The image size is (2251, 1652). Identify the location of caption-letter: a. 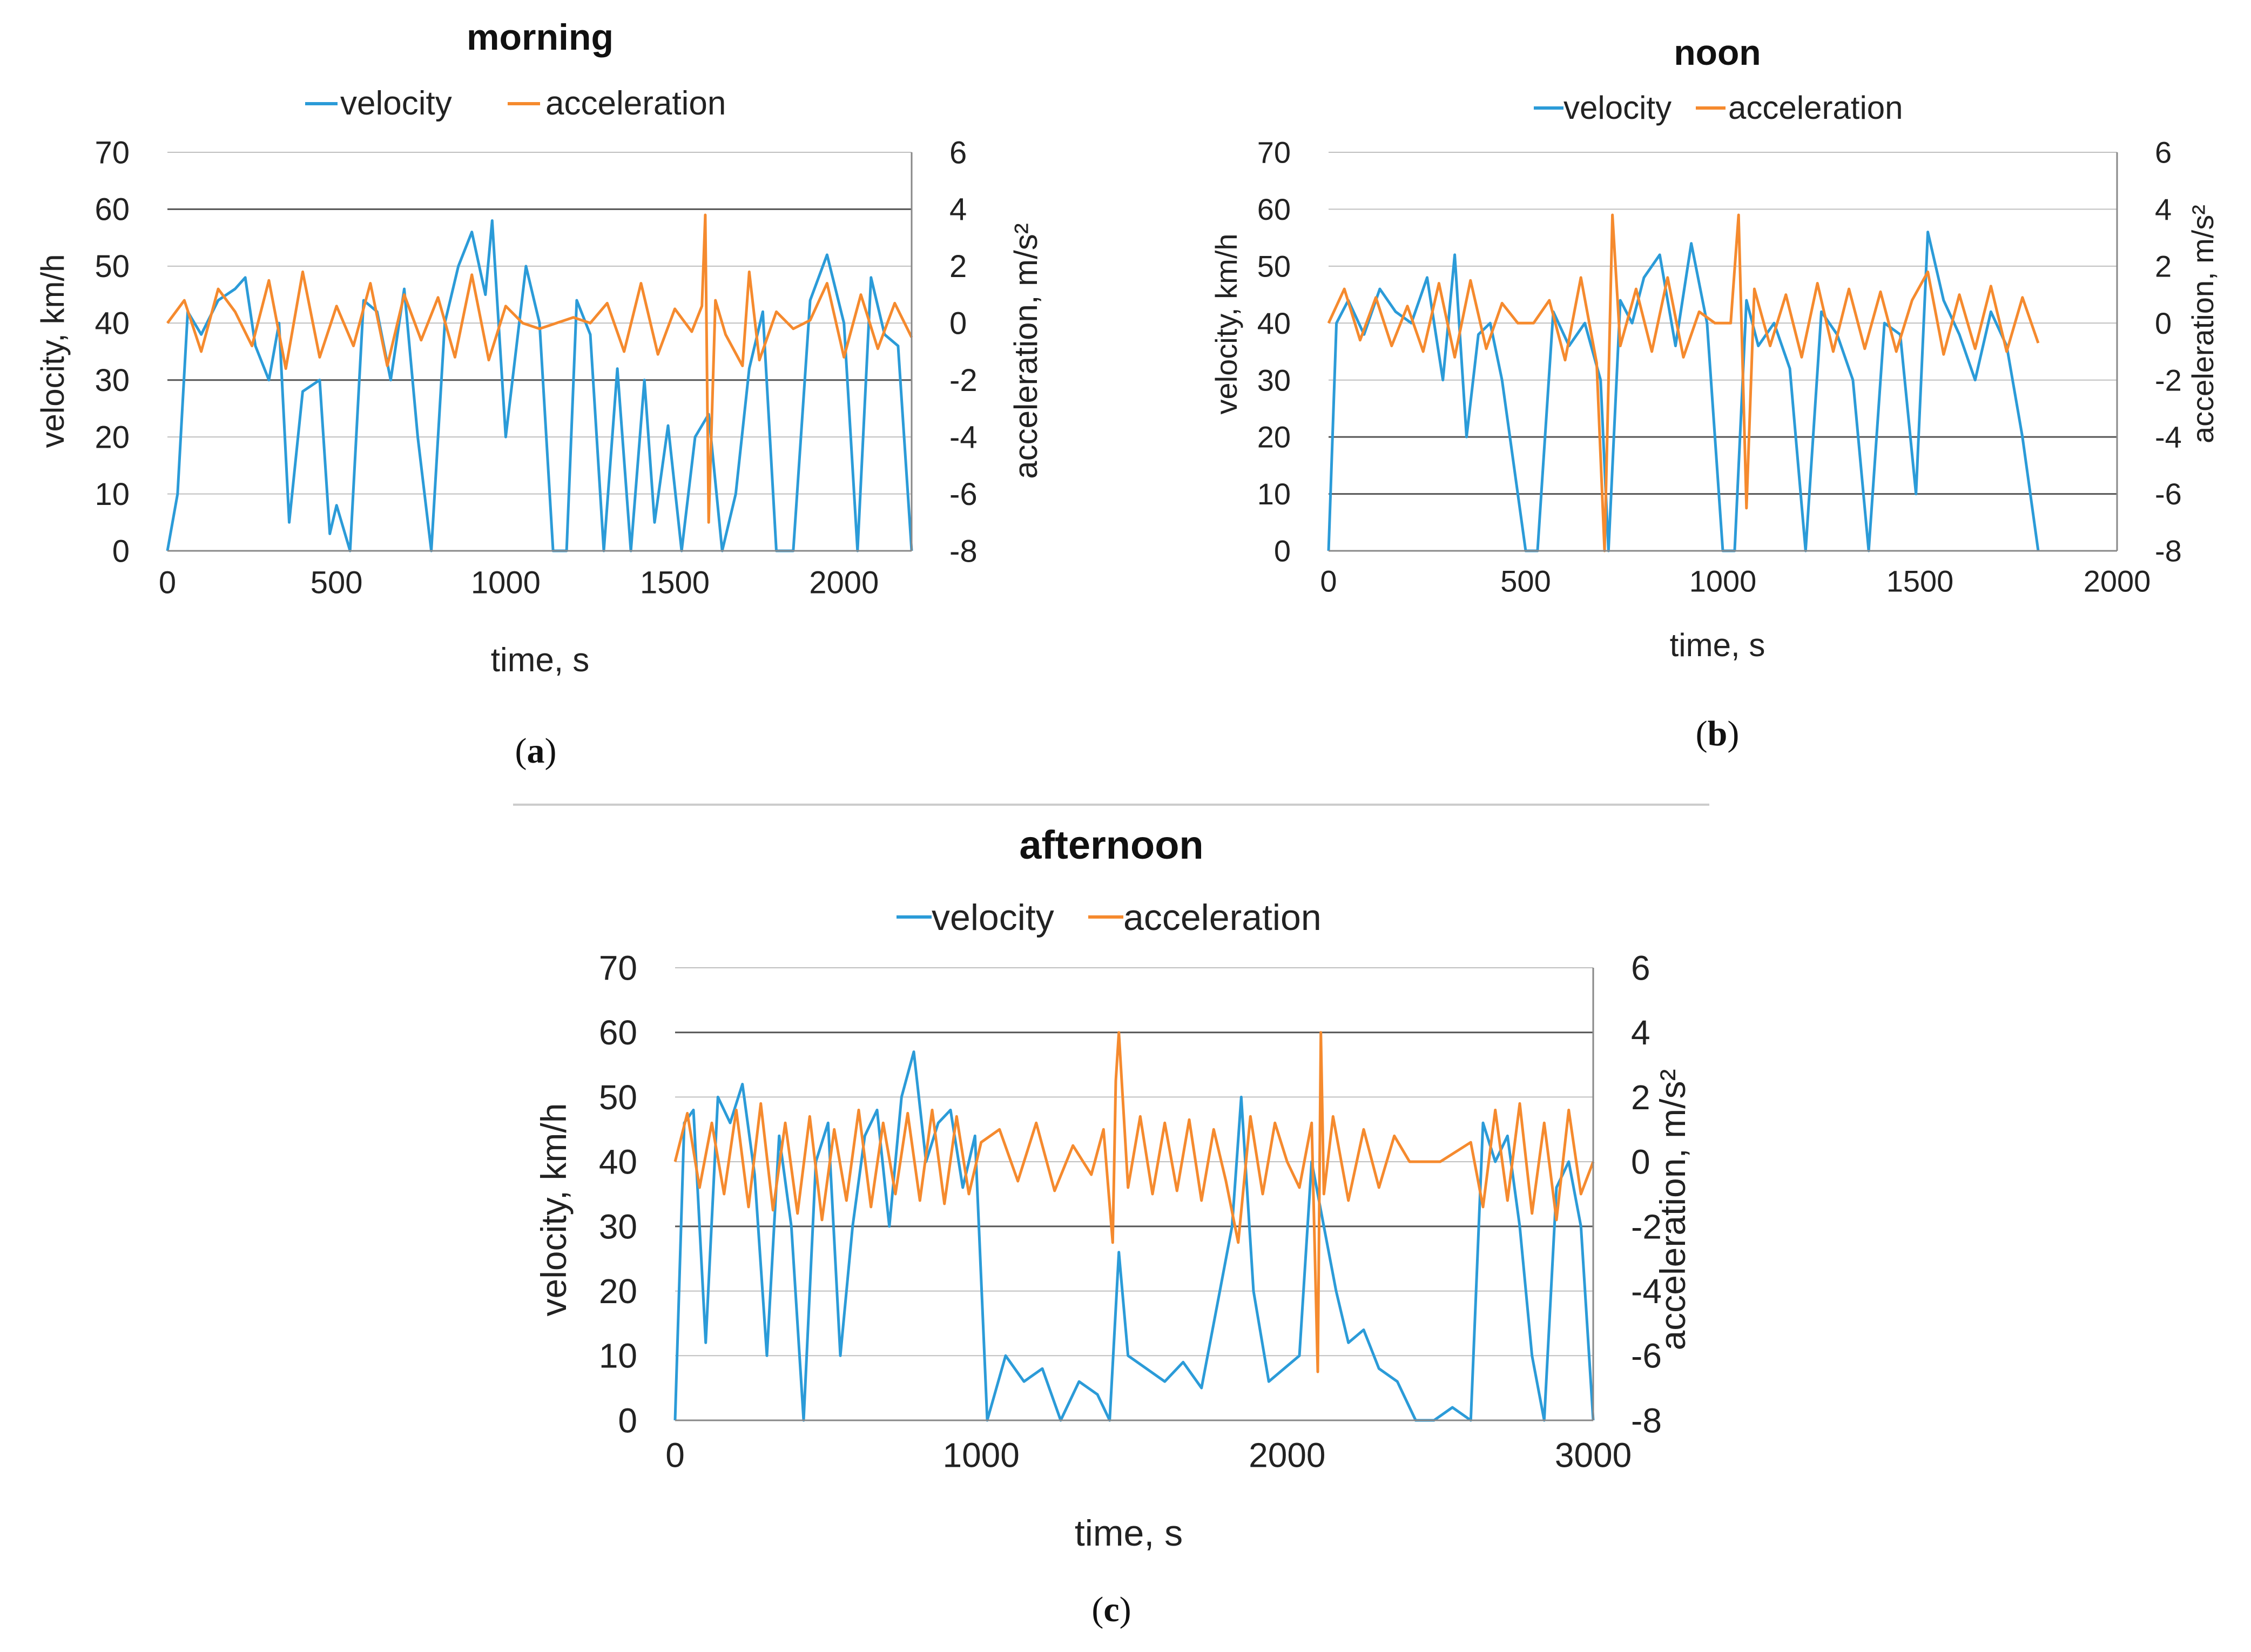
(536, 751).